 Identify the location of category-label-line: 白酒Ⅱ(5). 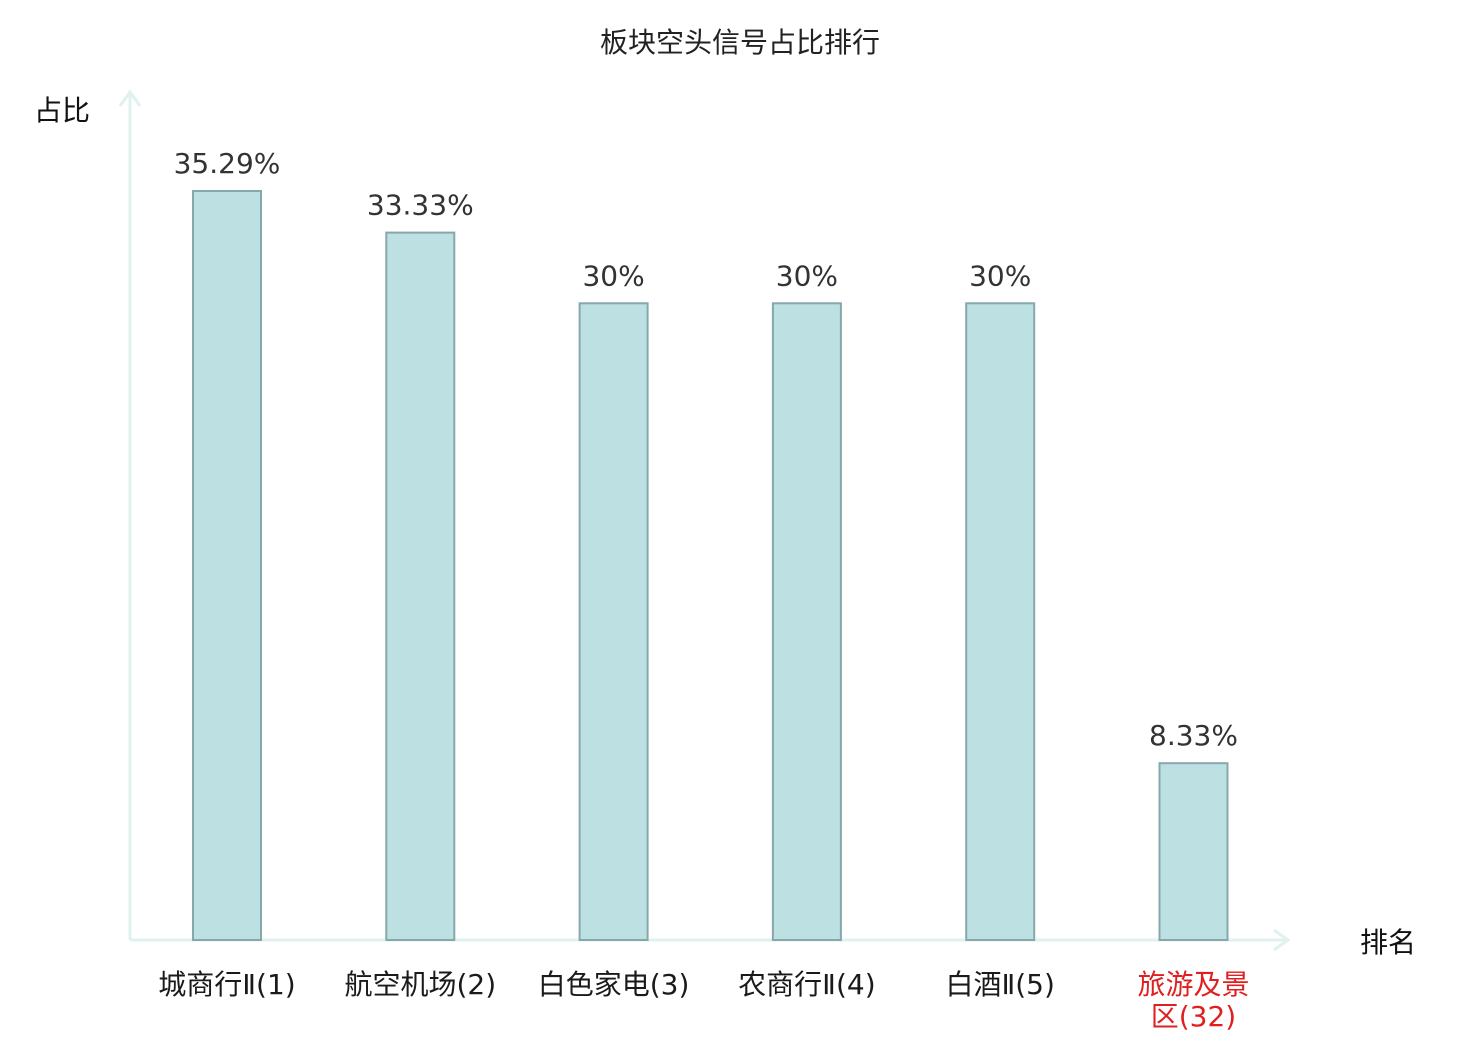
(999, 984).